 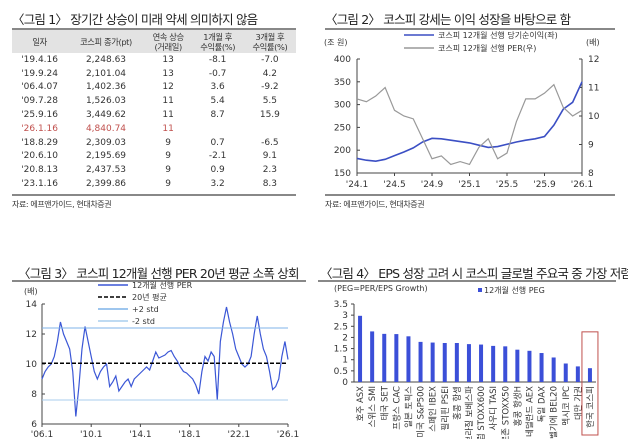 What do you see at coordinates (106, 115) in the screenshot?
I see `table-cell: 3,449.62` at bounding box center [106, 115].